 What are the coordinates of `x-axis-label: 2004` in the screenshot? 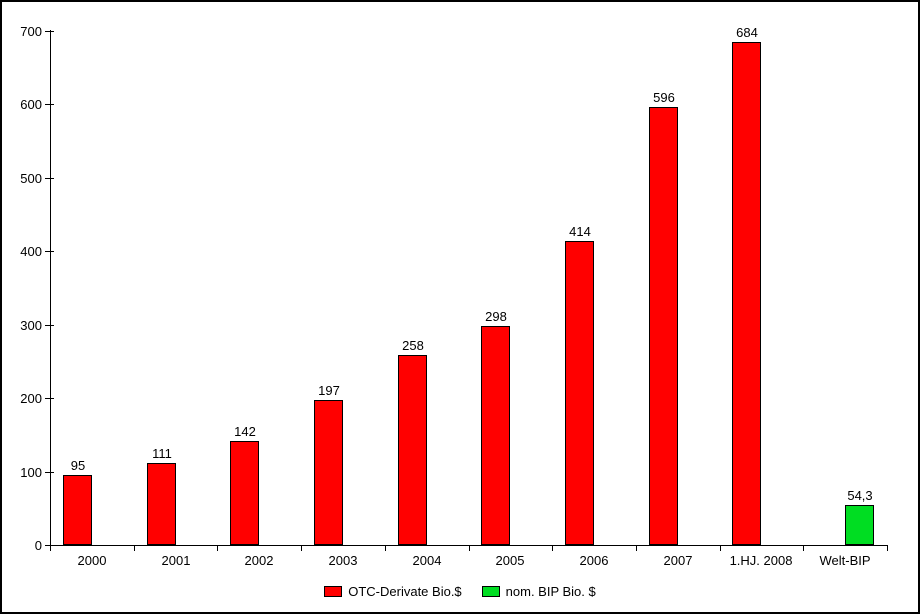 It's located at (427, 560).